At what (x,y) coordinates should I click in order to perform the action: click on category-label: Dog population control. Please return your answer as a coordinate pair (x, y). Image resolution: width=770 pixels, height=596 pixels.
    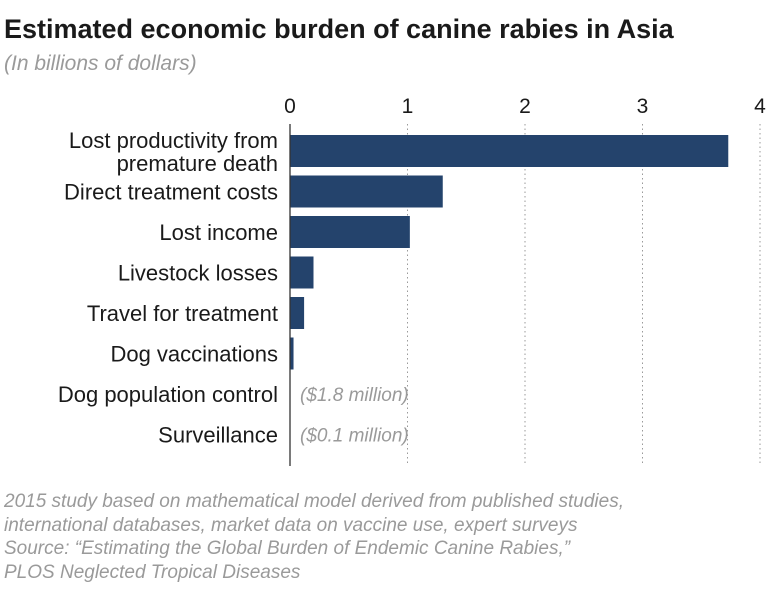
    Looking at the image, I should click on (168, 394).